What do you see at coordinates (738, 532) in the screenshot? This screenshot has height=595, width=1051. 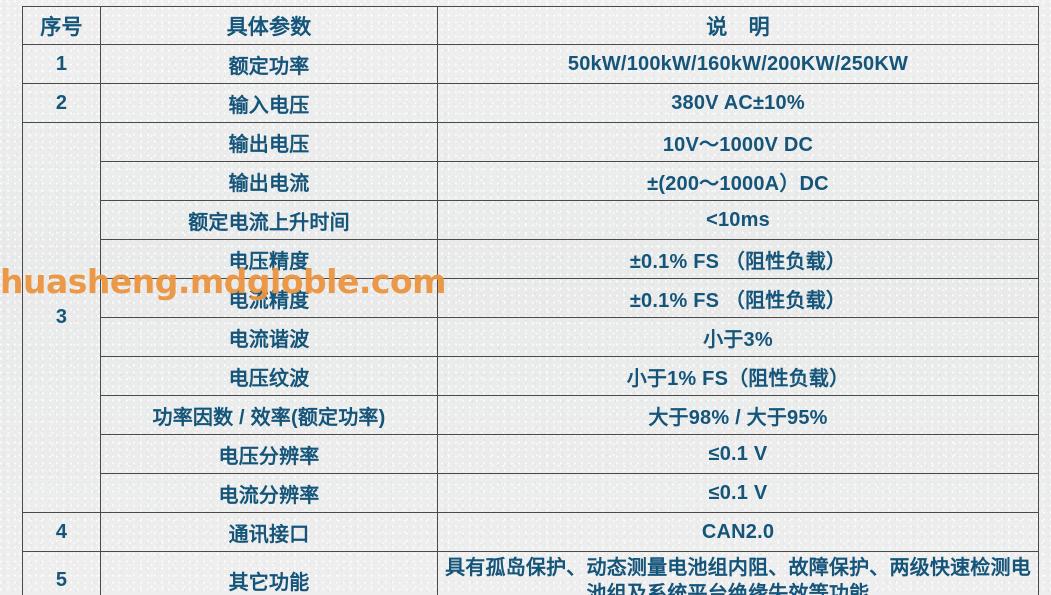 I see `row-description: CAN2.0` at bounding box center [738, 532].